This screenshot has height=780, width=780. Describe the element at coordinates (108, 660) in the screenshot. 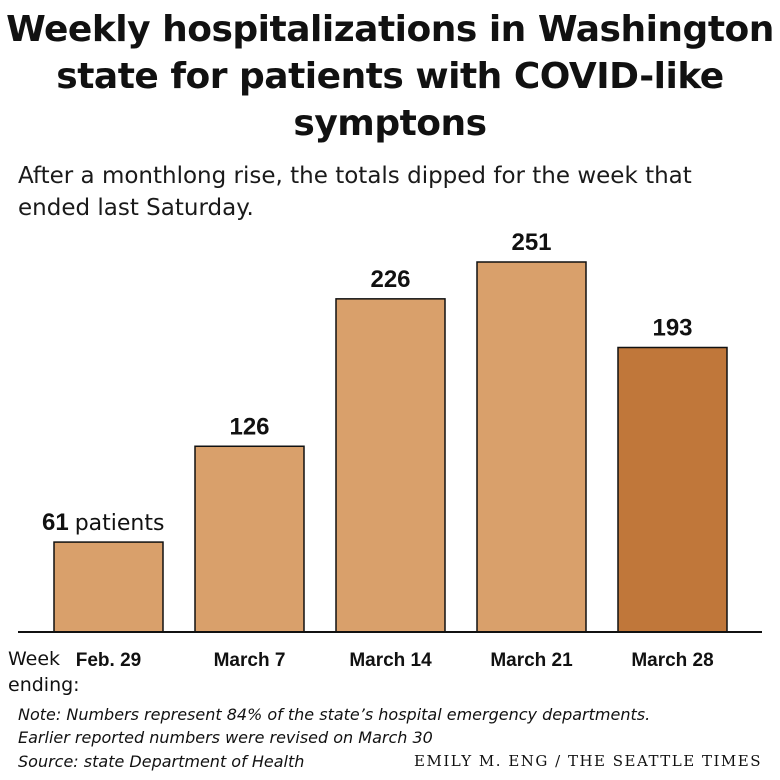

I see `x-tick-label-0: Feb. 29` at that location.